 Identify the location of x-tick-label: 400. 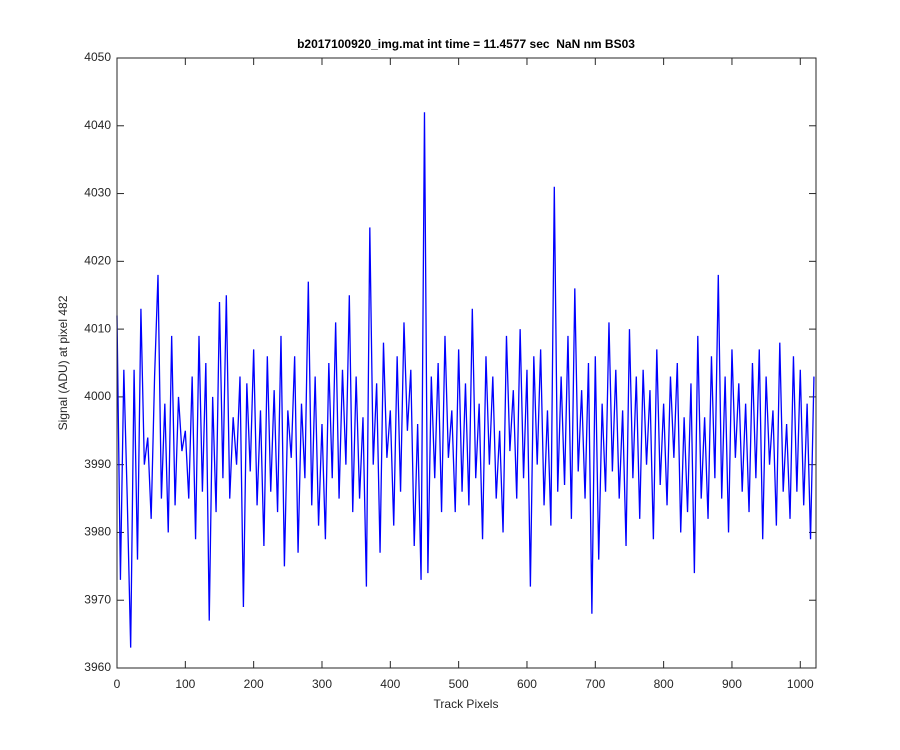
(390, 684).